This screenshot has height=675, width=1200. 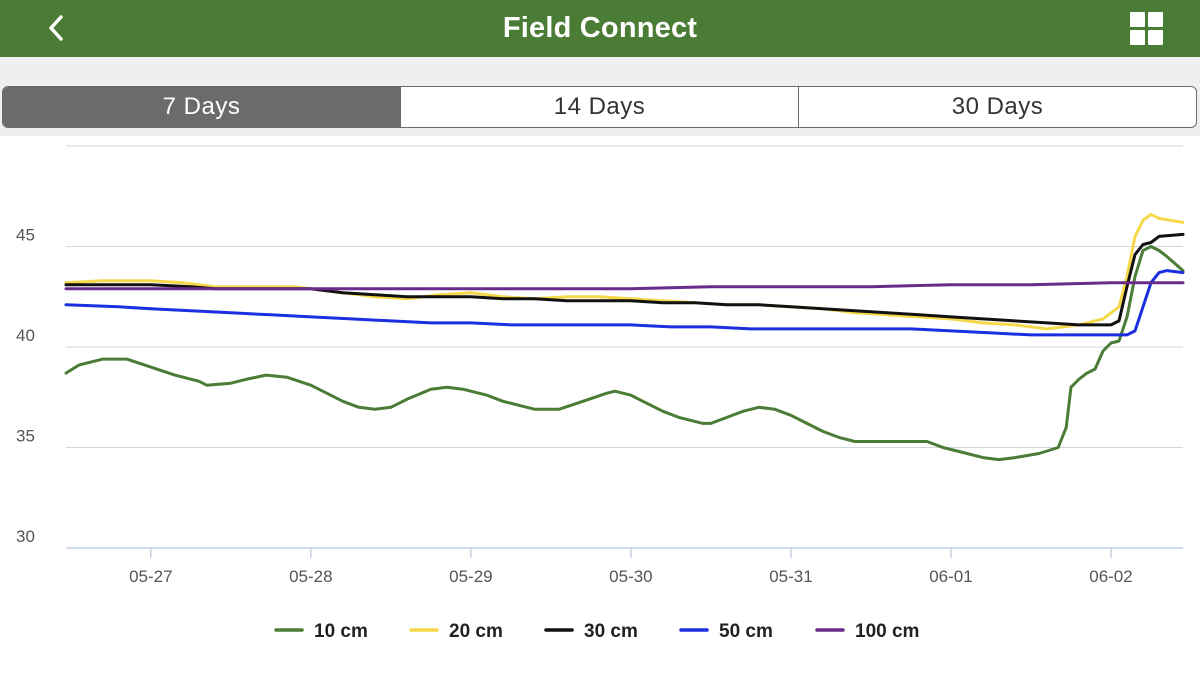 What do you see at coordinates (624, 303) in the screenshot?
I see `series-line-50-cm` at bounding box center [624, 303].